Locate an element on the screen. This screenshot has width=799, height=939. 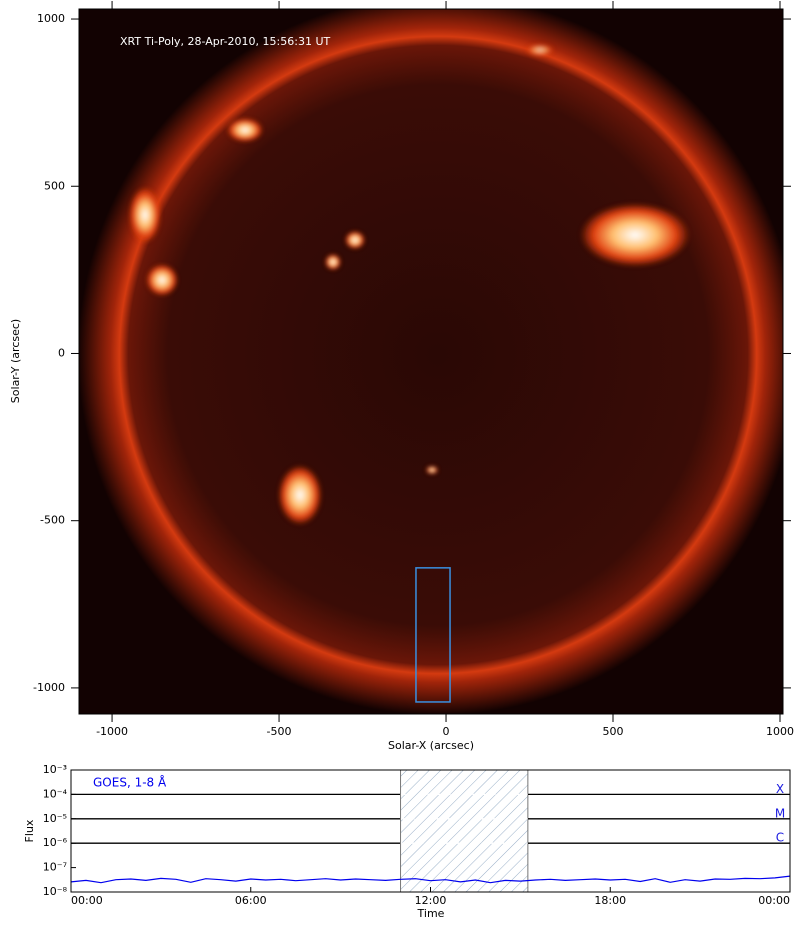
y-tick-label: 1000 is located at coordinates (51, 18).